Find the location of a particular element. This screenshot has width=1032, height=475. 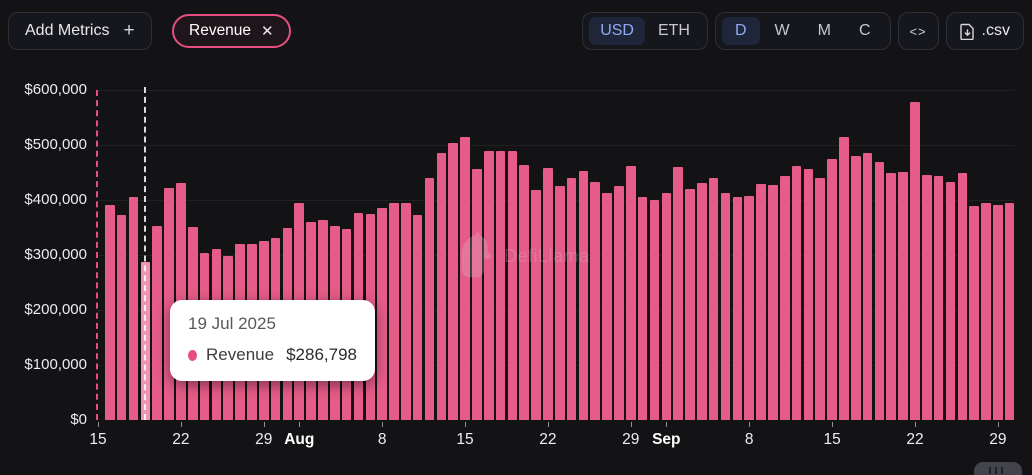

currency-toggle: USD ETH is located at coordinates (645, 31).